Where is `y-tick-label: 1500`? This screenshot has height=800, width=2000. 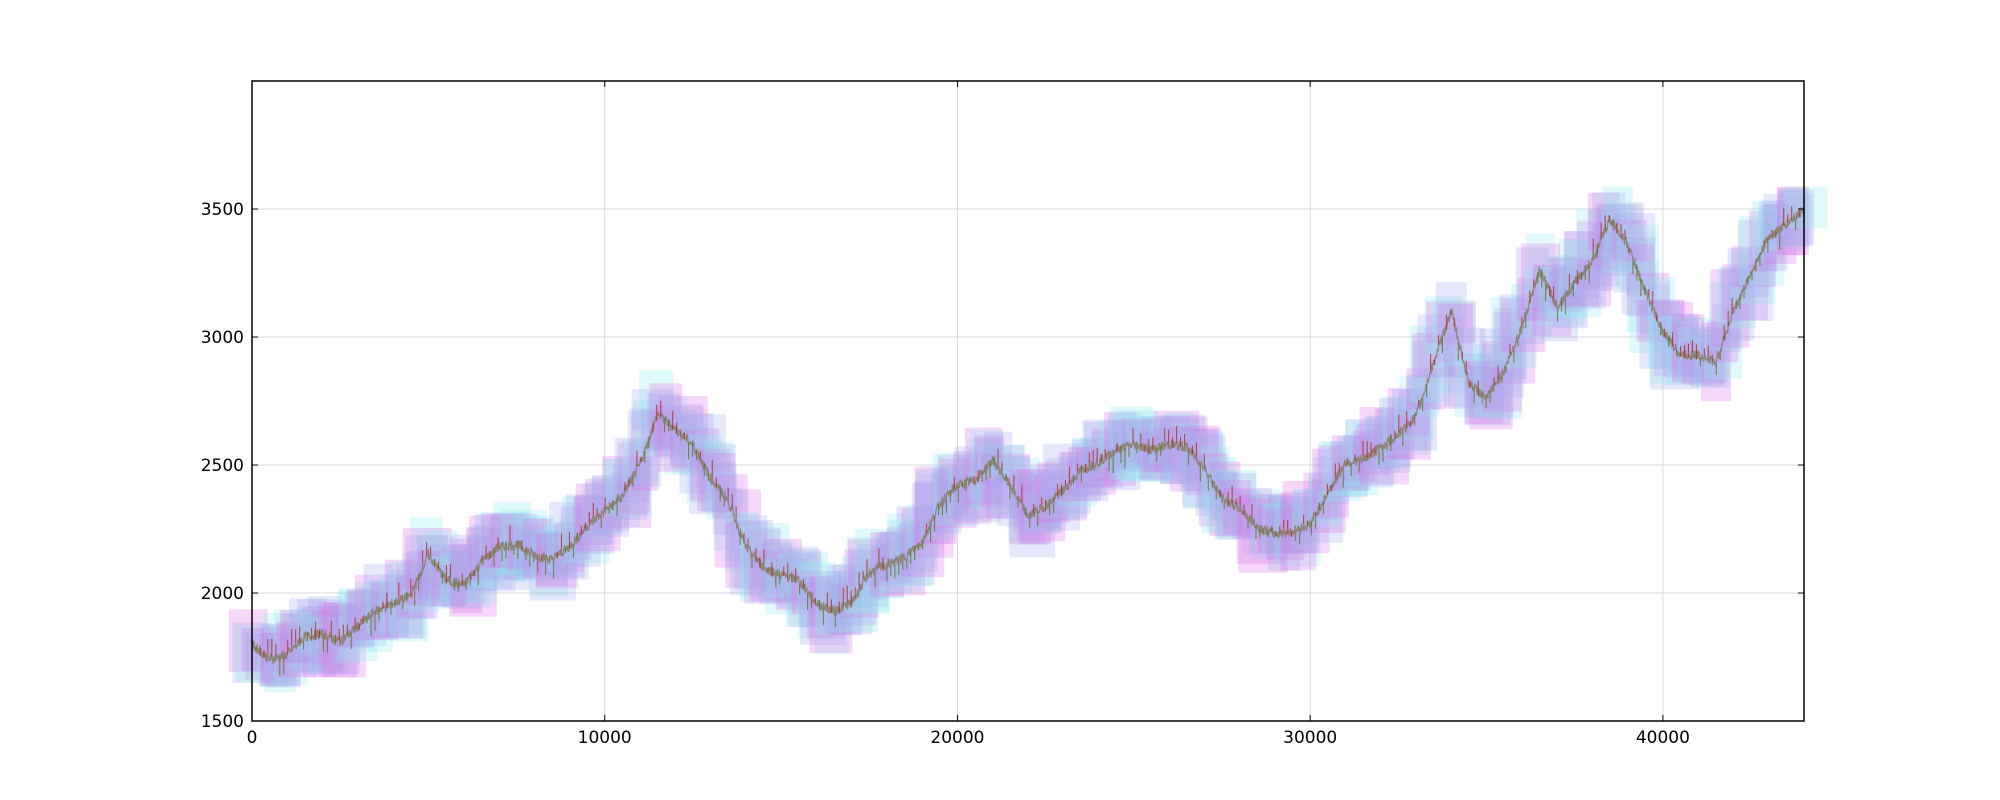
y-tick-label: 1500 is located at coordinates (222, 722).